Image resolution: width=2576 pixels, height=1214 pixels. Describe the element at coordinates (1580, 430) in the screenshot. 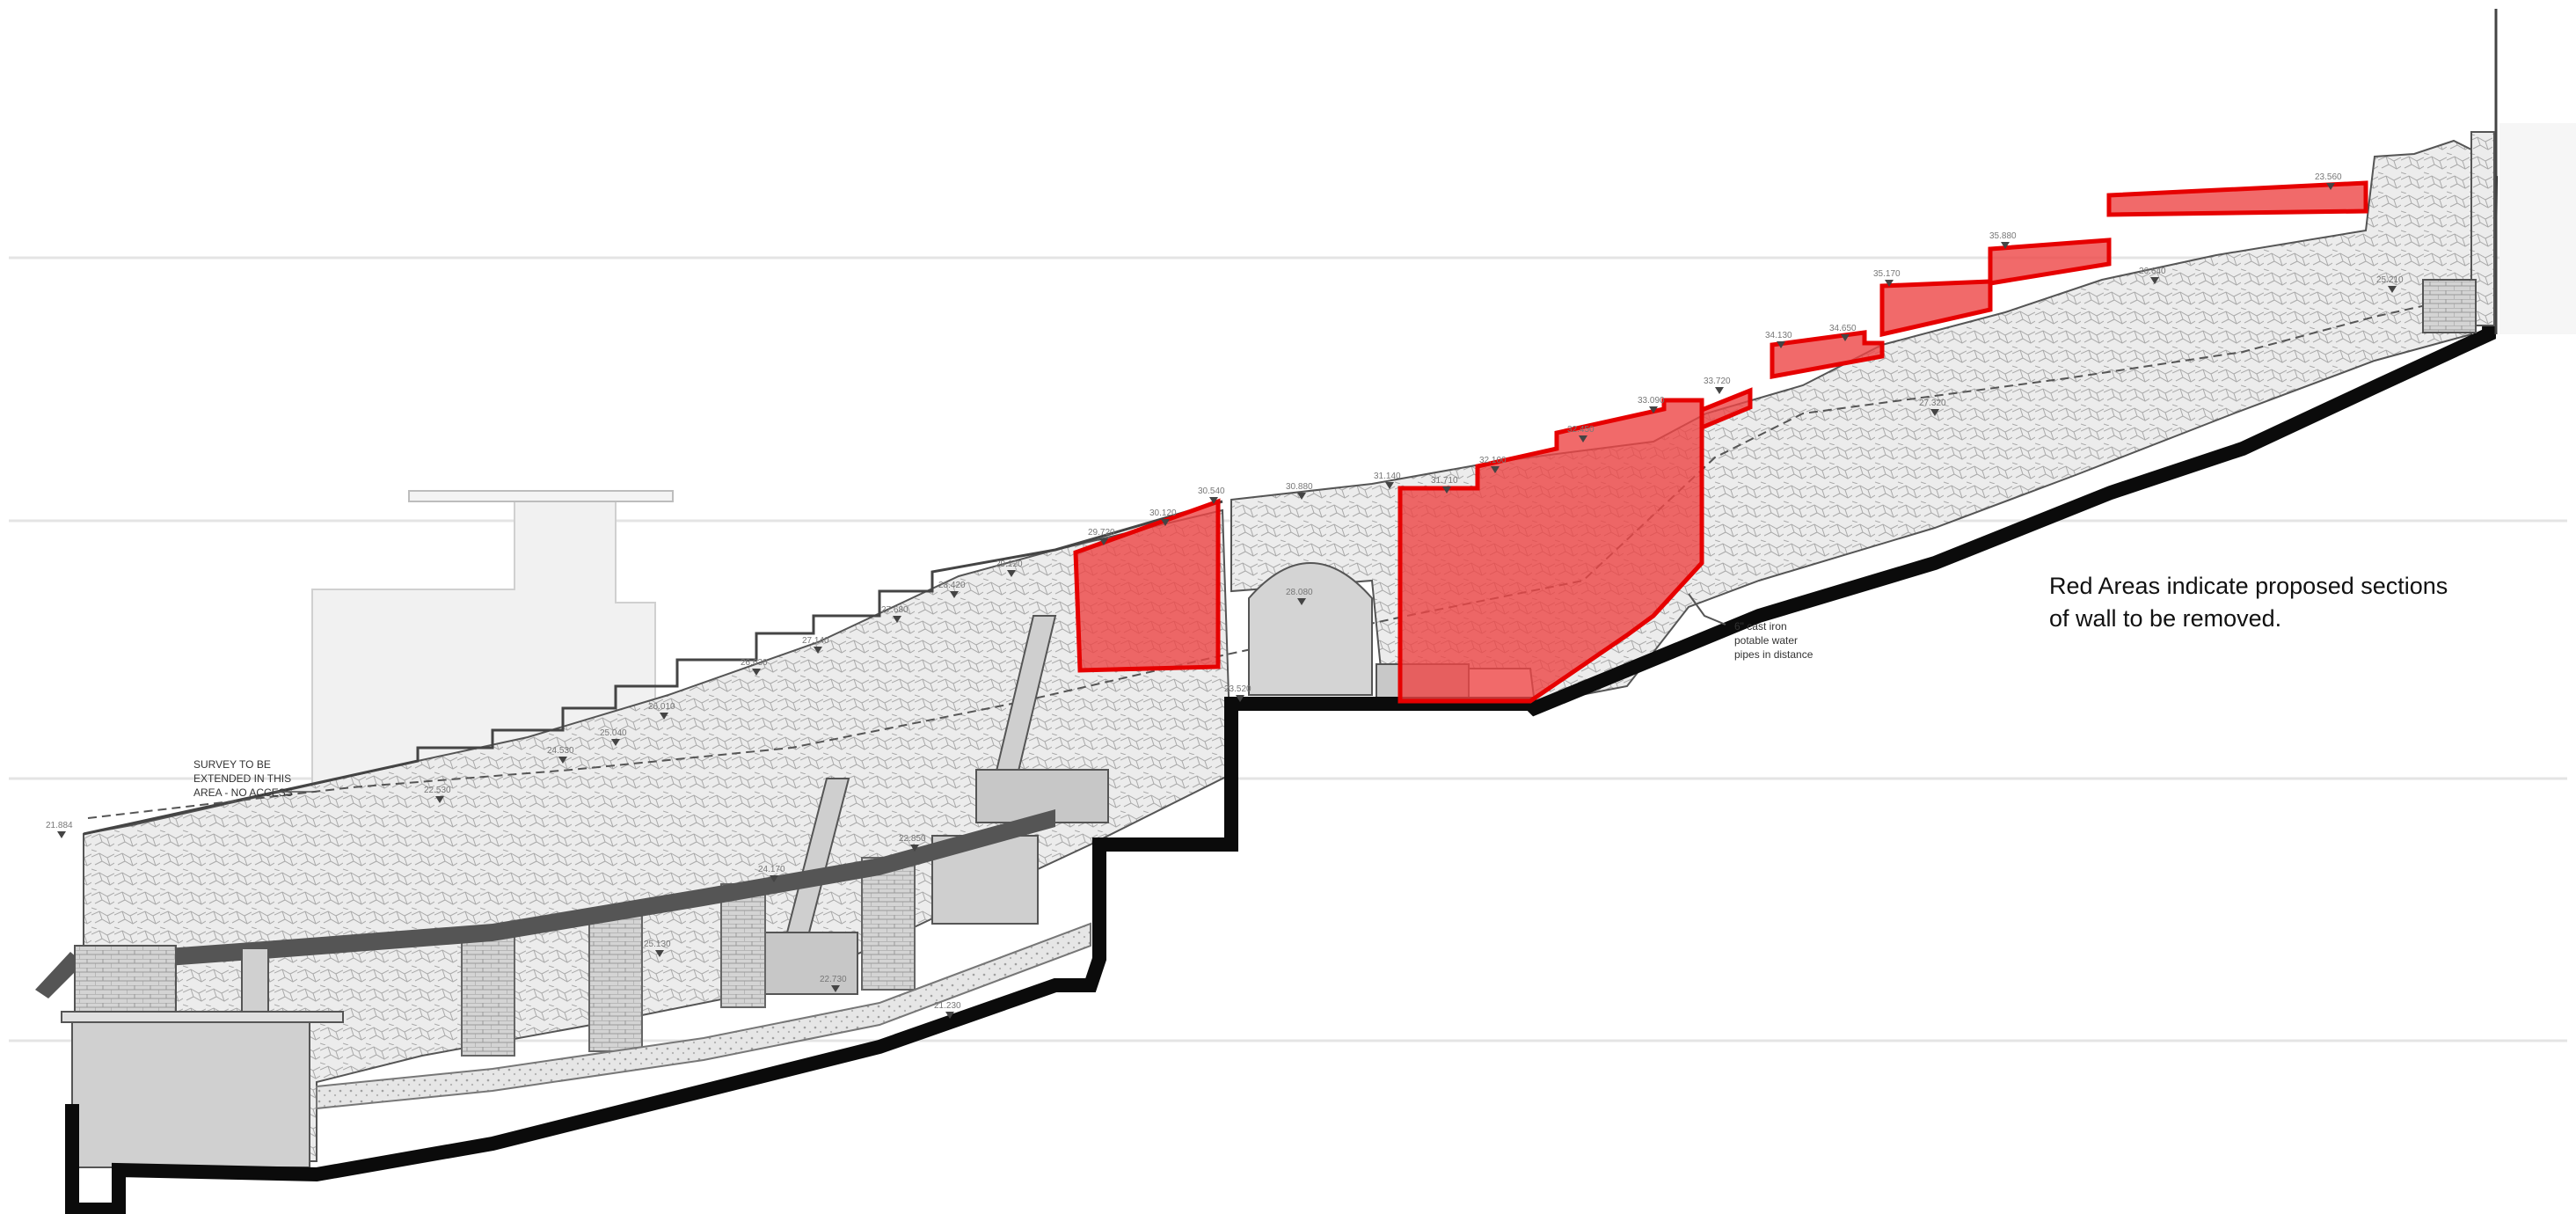

I see `level-label: 32.450` at that location.